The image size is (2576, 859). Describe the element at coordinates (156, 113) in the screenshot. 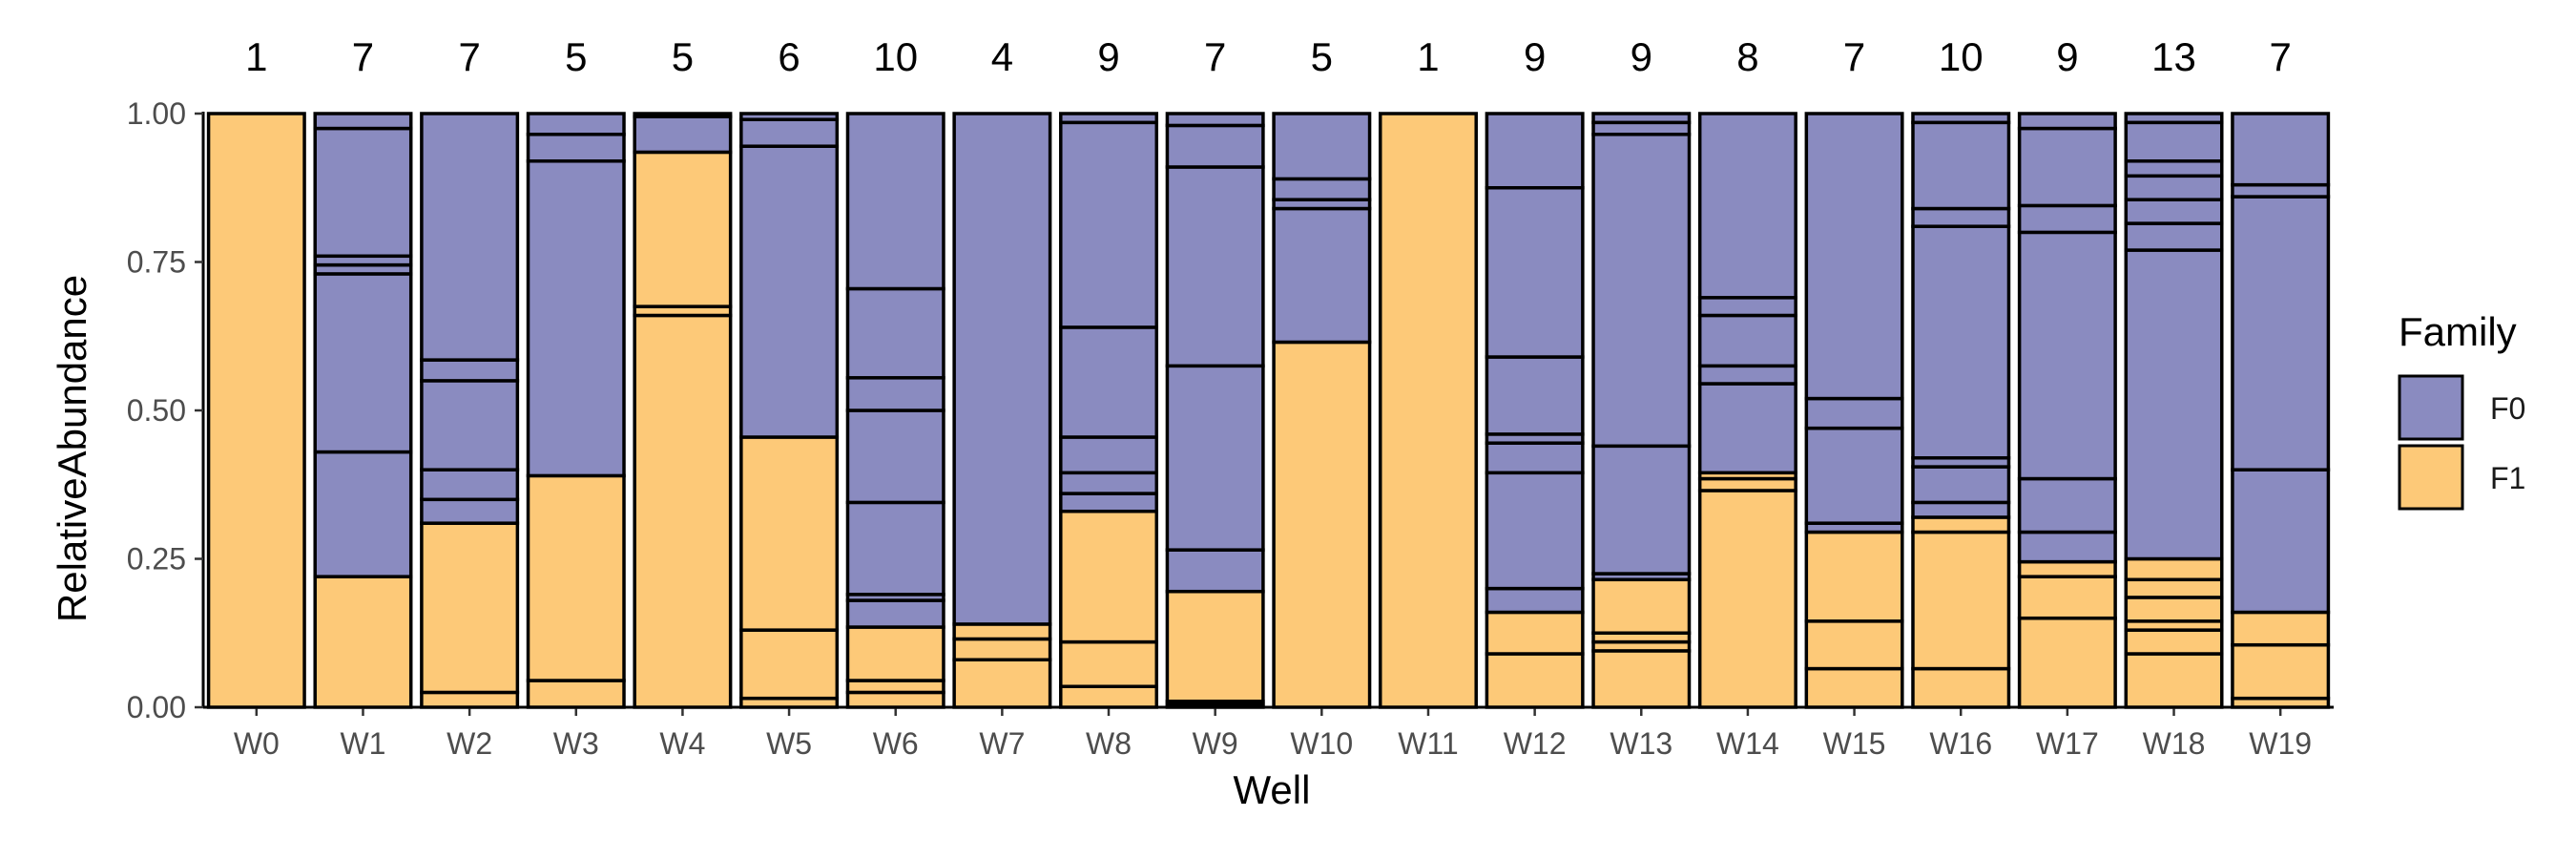

I see `y-tick-label: 1.00` at that location.